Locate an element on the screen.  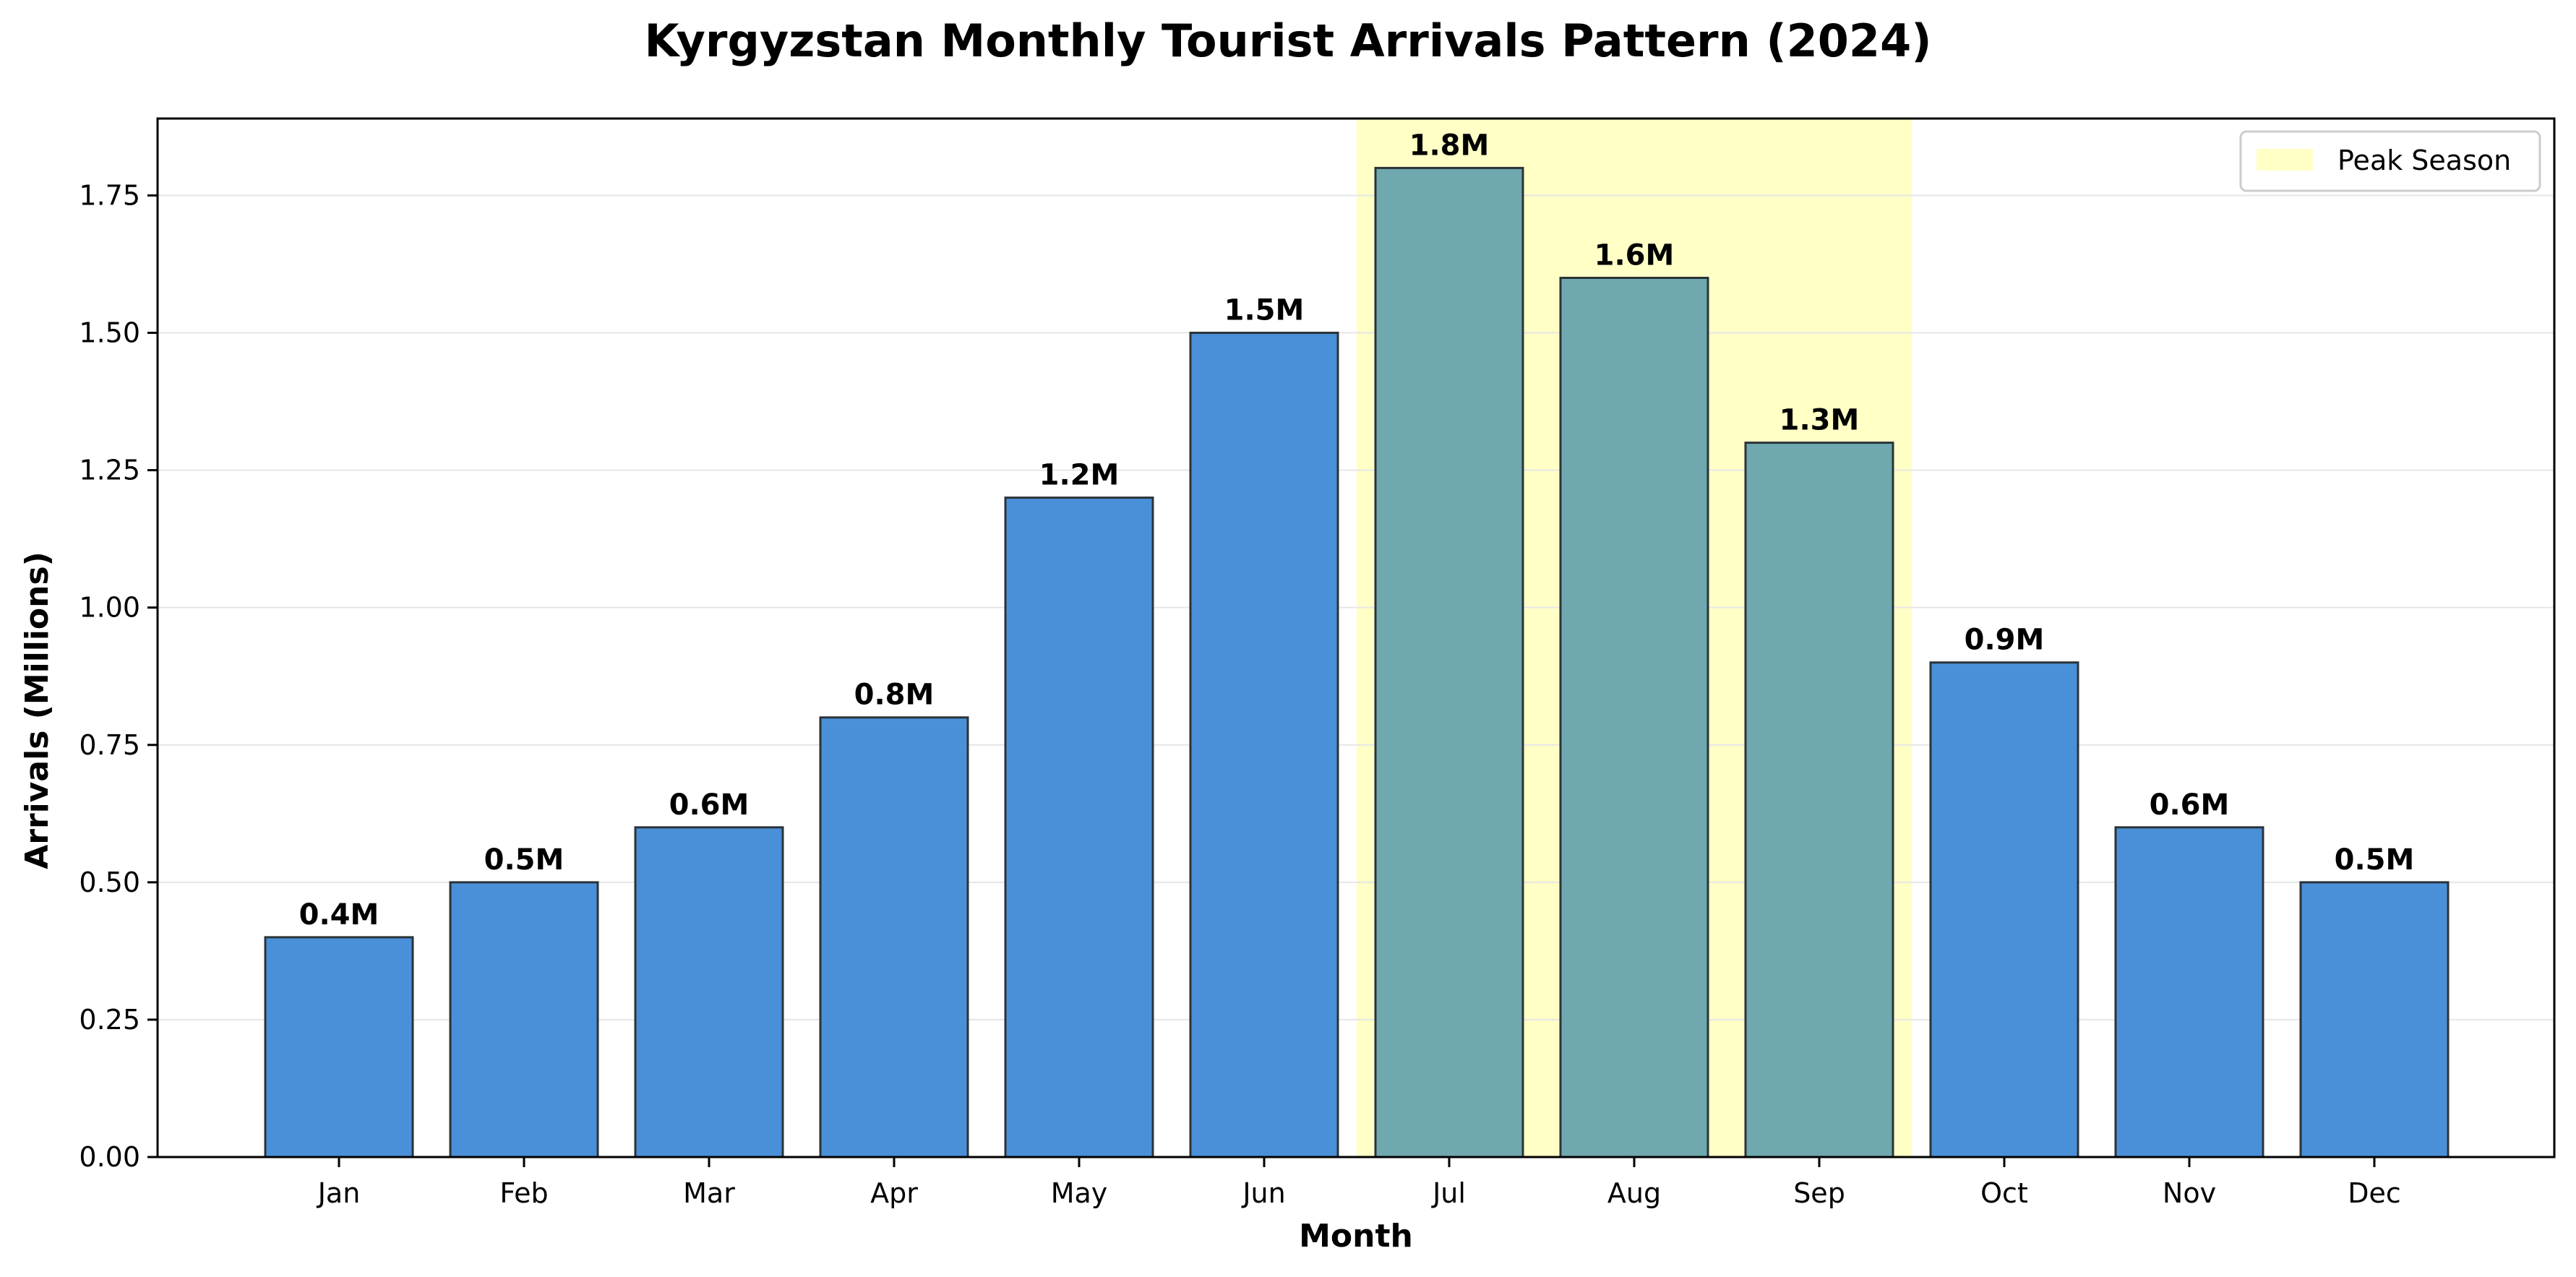
bar-aug is located at coordinates (1634, 717).